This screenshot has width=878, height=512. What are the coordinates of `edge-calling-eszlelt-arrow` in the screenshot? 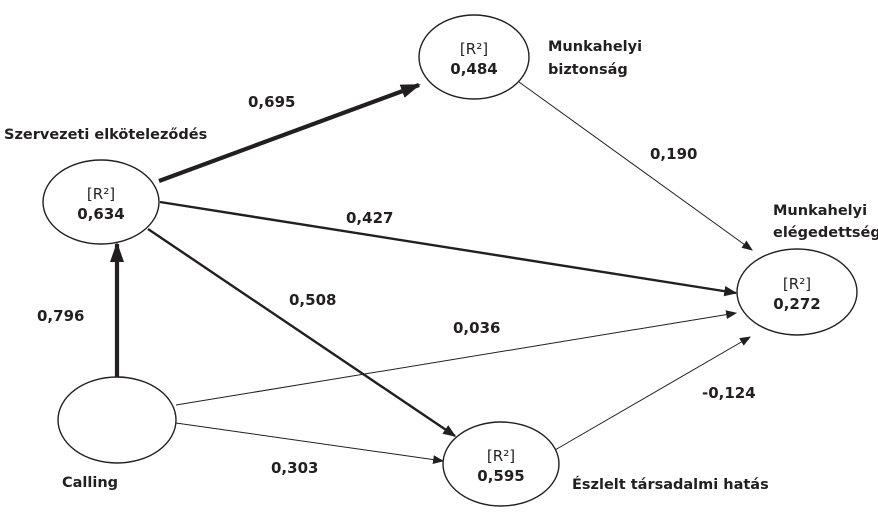 It's located at (310, 443).